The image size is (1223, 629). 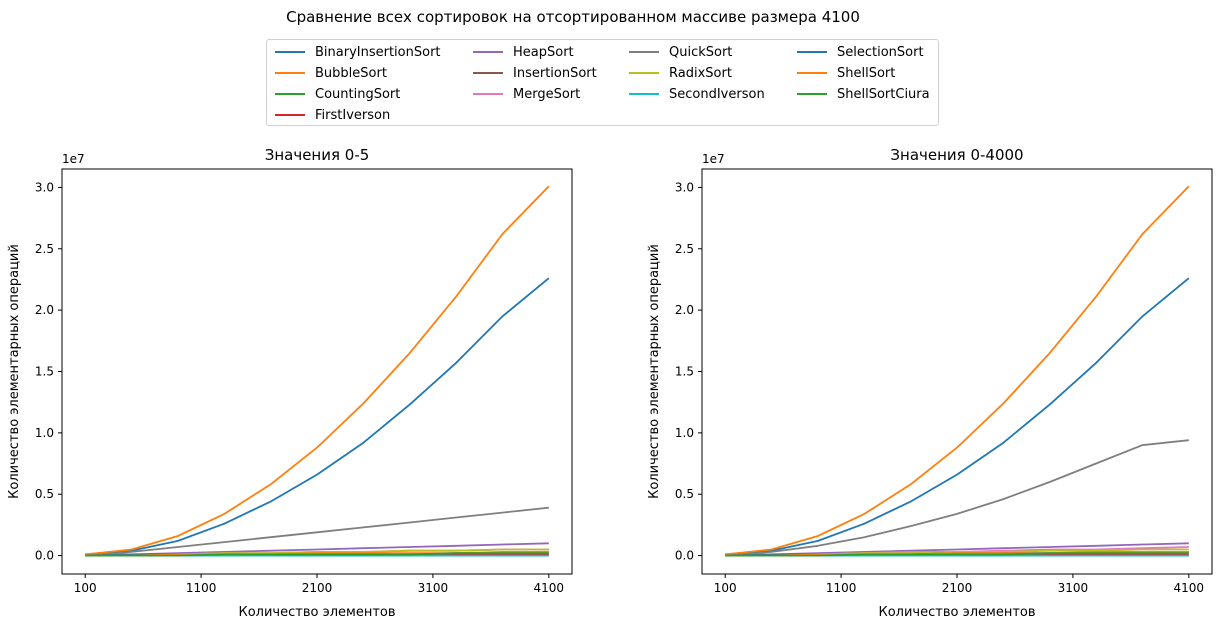 I want to click on chart-title: Значения 0-5, so click(x=317, y=155).